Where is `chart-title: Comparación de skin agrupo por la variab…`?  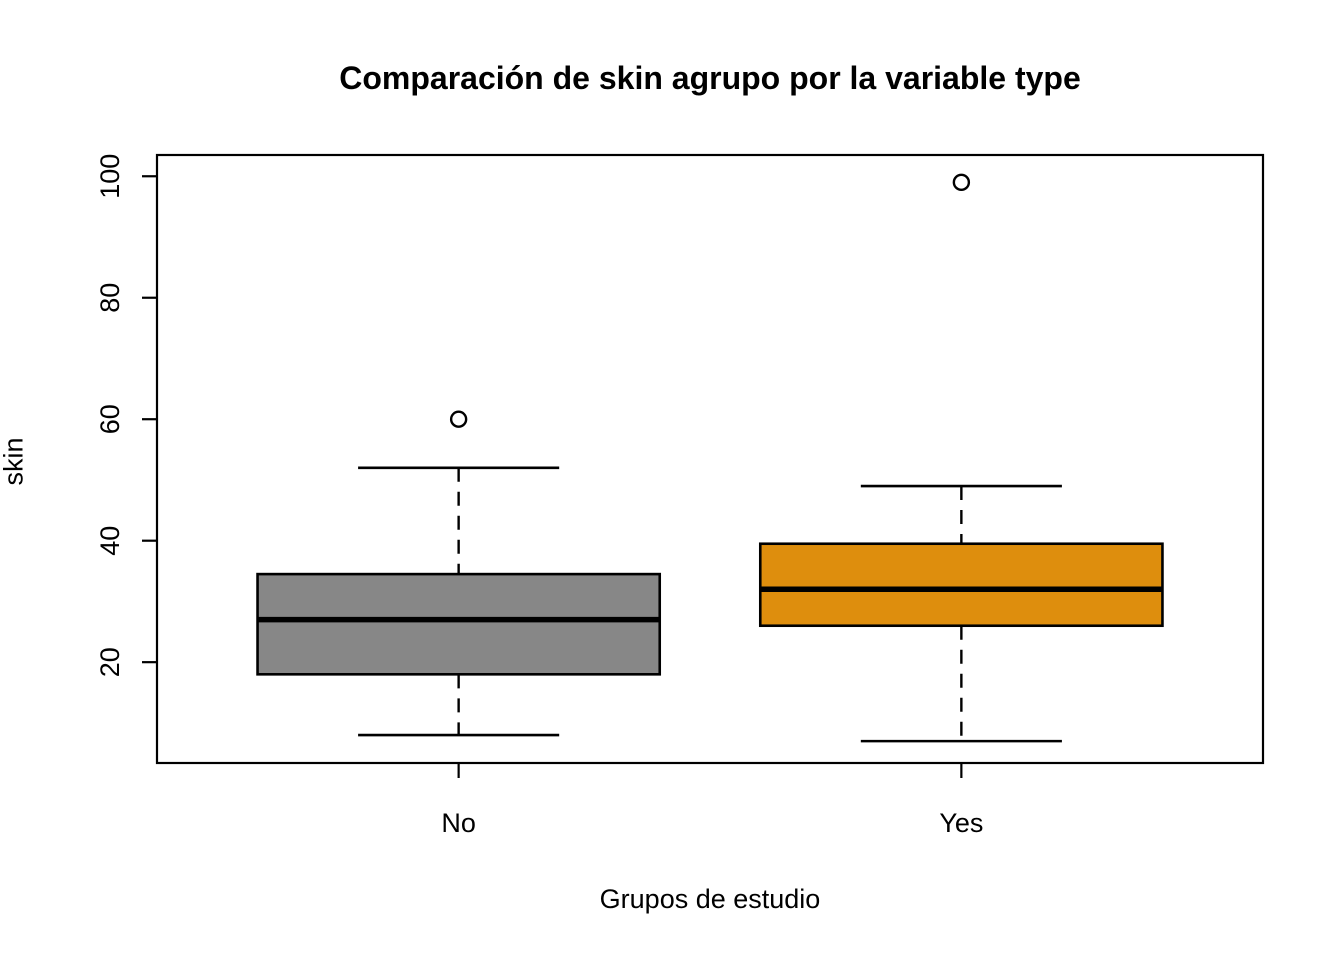
chart-title: Comparación de skin agrupo por la variab… is located at coordinates (710, 78).